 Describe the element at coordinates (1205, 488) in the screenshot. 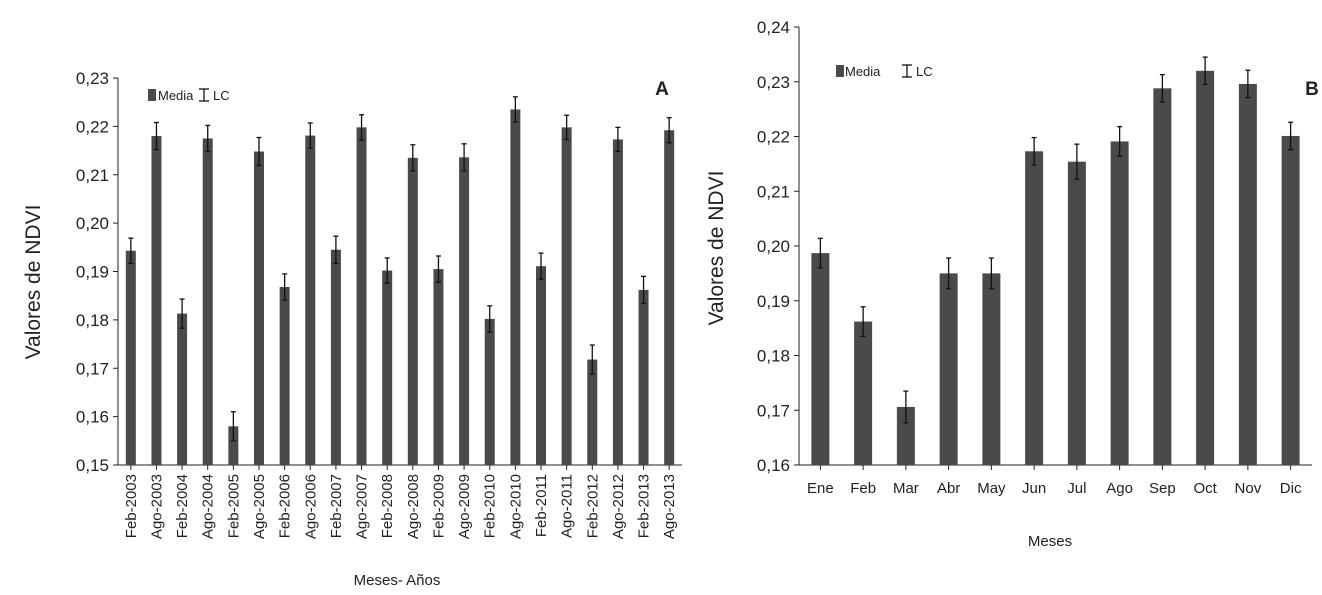

I see `x-tick-label: Oct` at that location.